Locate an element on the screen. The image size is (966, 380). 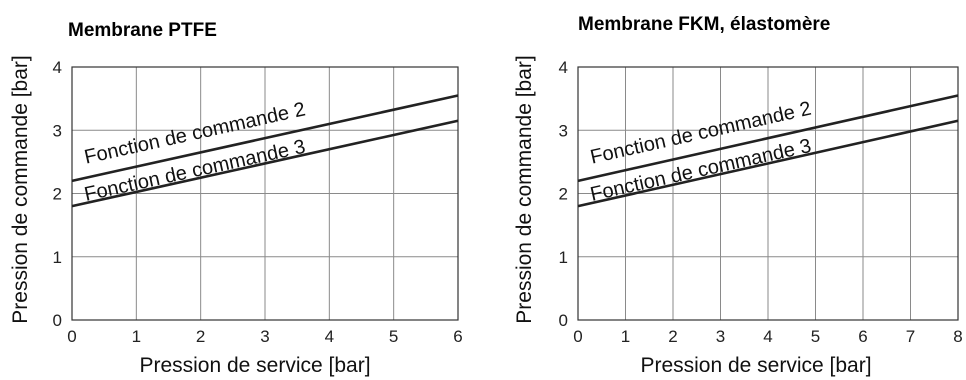
x-tick-label: 7 is located at coordinates (910, 336).